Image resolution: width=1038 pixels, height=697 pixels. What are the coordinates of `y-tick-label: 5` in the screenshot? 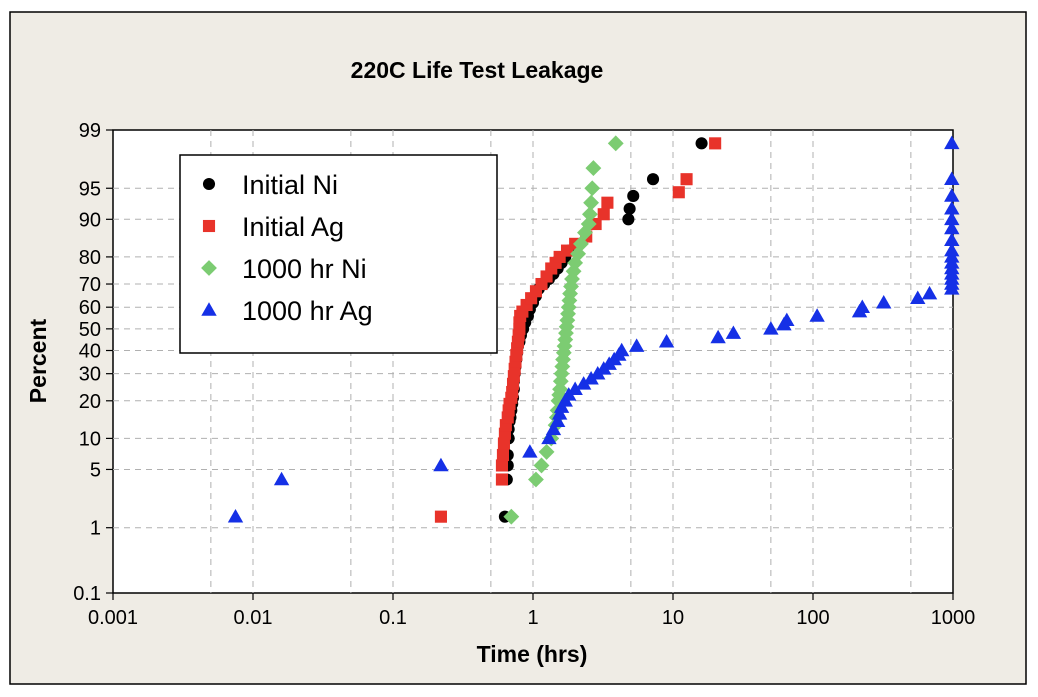 It's located at (95, 470).